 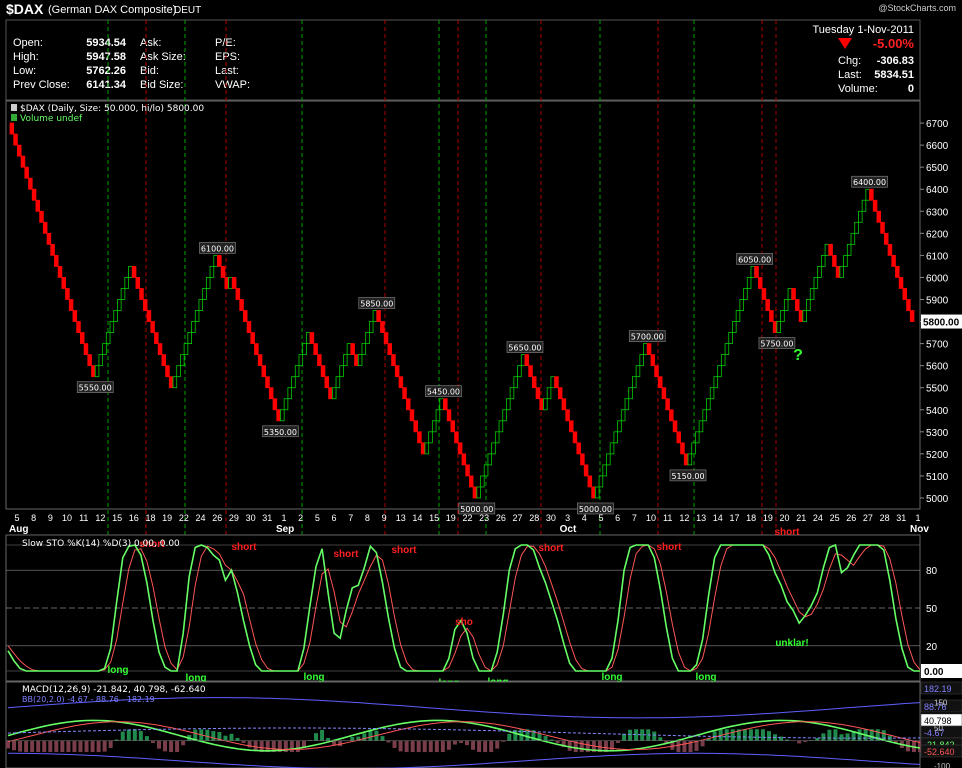 I want to click on date-tick-label: 31, so click(x=267, y=518).